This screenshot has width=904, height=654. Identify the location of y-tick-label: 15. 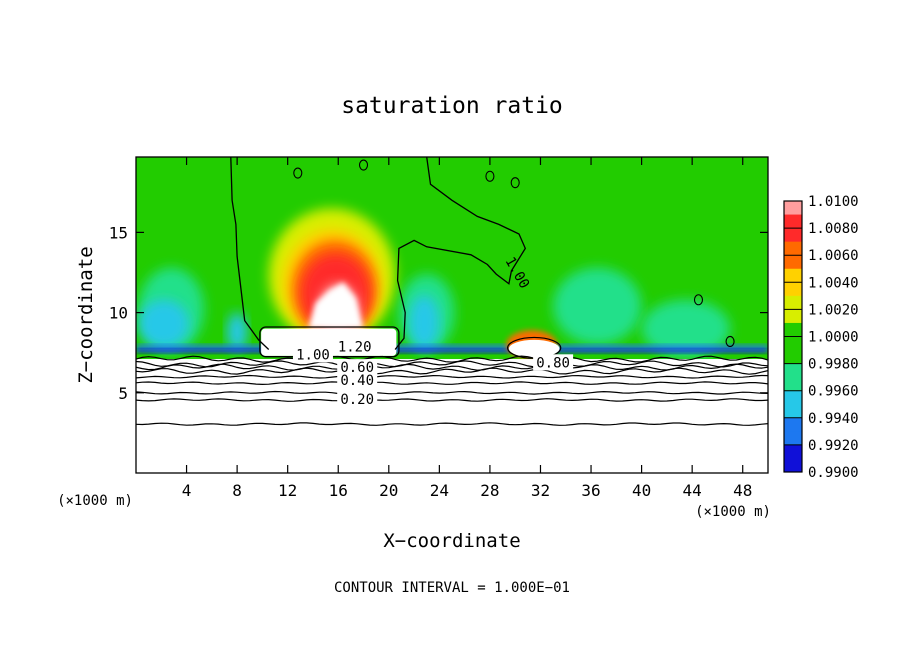
(118, 232).